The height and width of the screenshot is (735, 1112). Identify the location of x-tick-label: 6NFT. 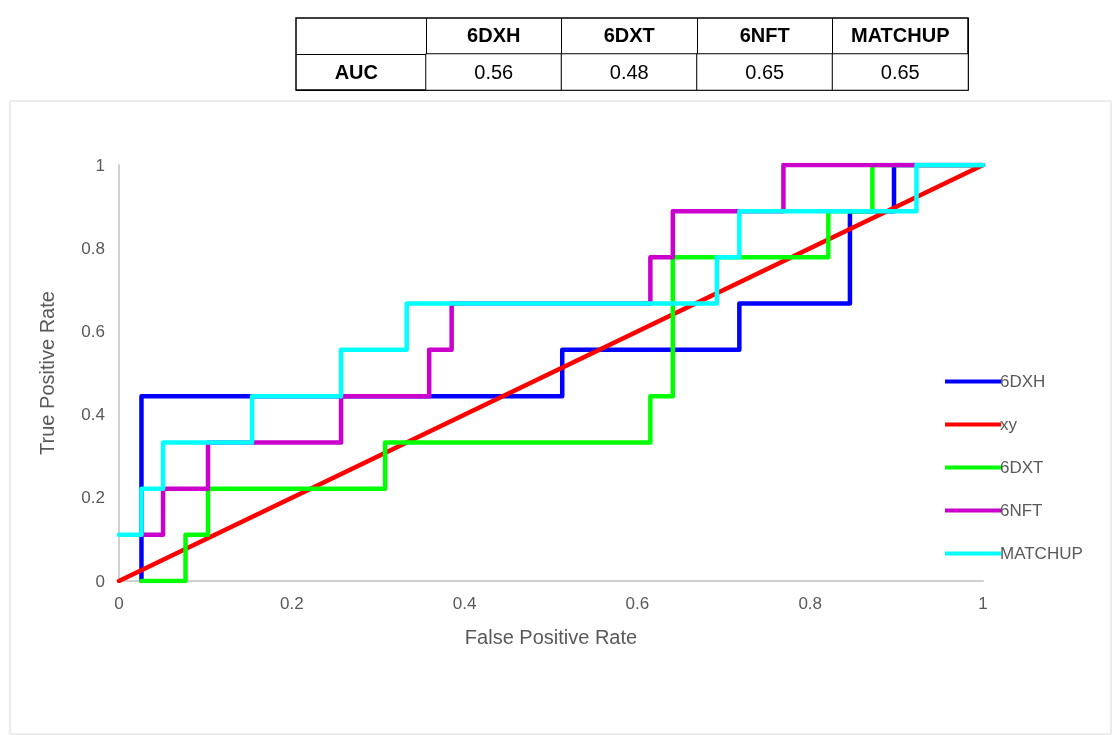
(764, 35).